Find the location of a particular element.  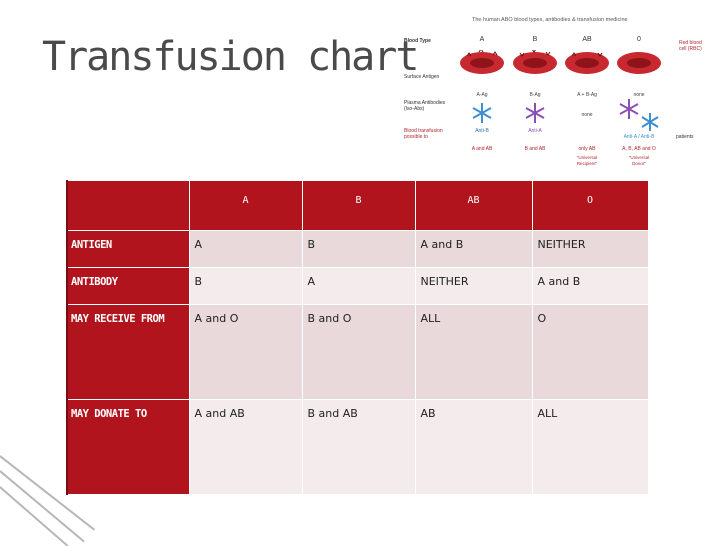

col-type: B is located at coordinates (535, 39).